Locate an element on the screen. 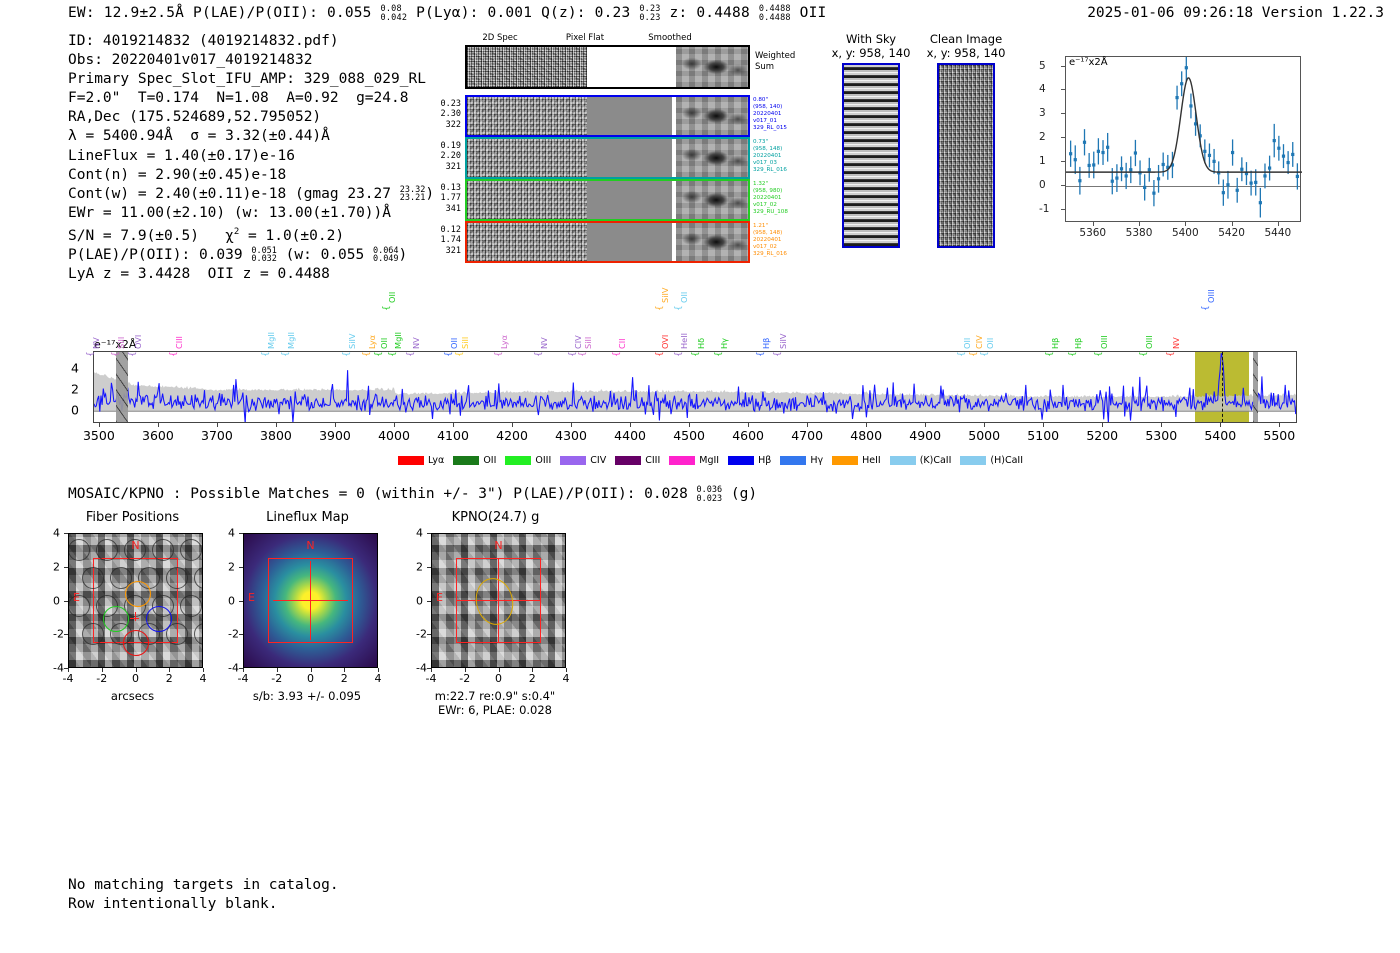 The image size is (1400, 953). info-cont-w-text: Cont(w) = 2.40(±0.11)e-18 (gmag 23.27 is located at coordinates (234, 193).